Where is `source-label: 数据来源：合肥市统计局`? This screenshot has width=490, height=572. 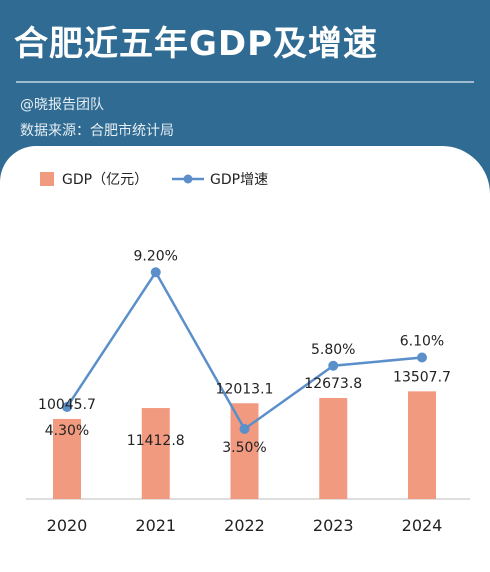
source-label: 数据来源：合肥市统计局 is located at coordinates (97, 131).